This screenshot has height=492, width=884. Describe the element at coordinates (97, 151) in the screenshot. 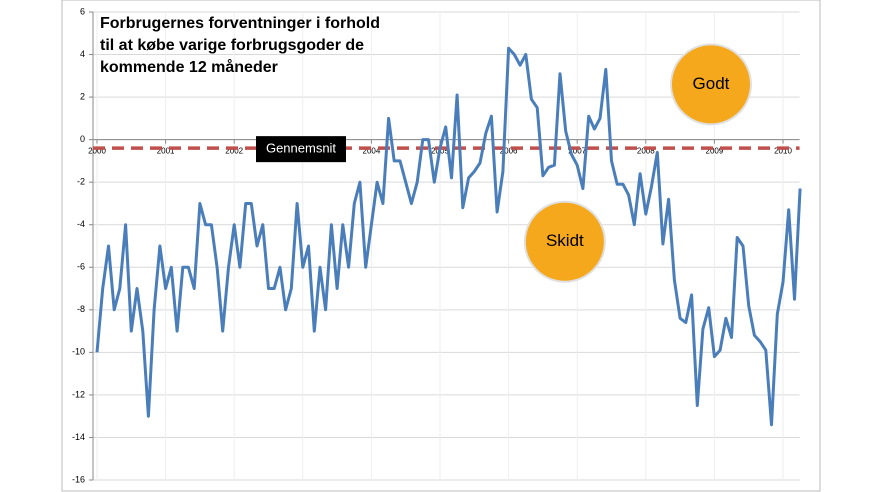

I see `x-tick-label: 2000` at that location.